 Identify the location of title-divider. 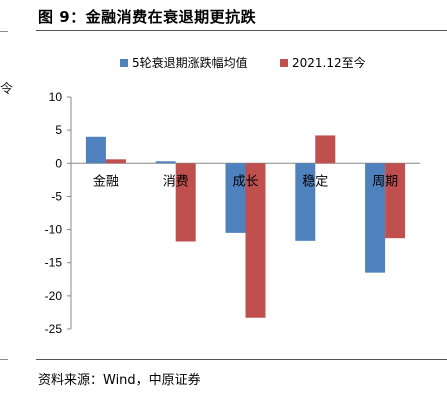
(241, 30).